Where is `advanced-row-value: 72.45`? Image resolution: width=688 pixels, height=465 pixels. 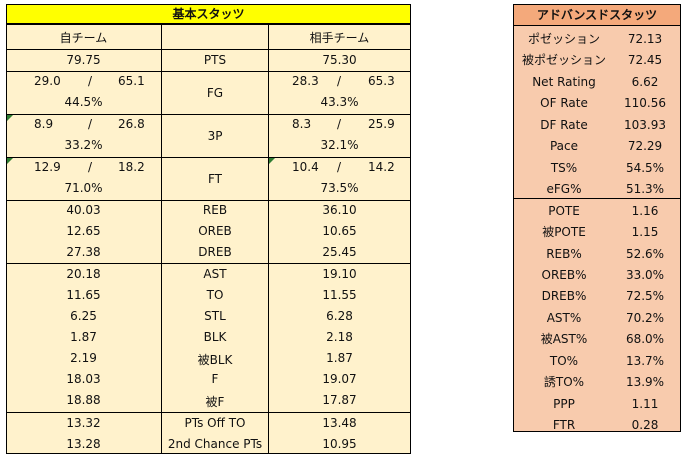 advanced-row-value: 72.45 is located at coordinates (645, 60).